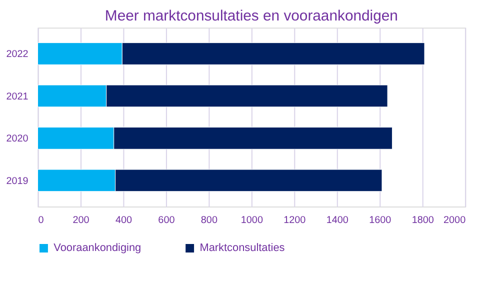 The height and width of the screenshot is (288, 480). I want to click on y-tick-label: 2021, so click(17, 96).